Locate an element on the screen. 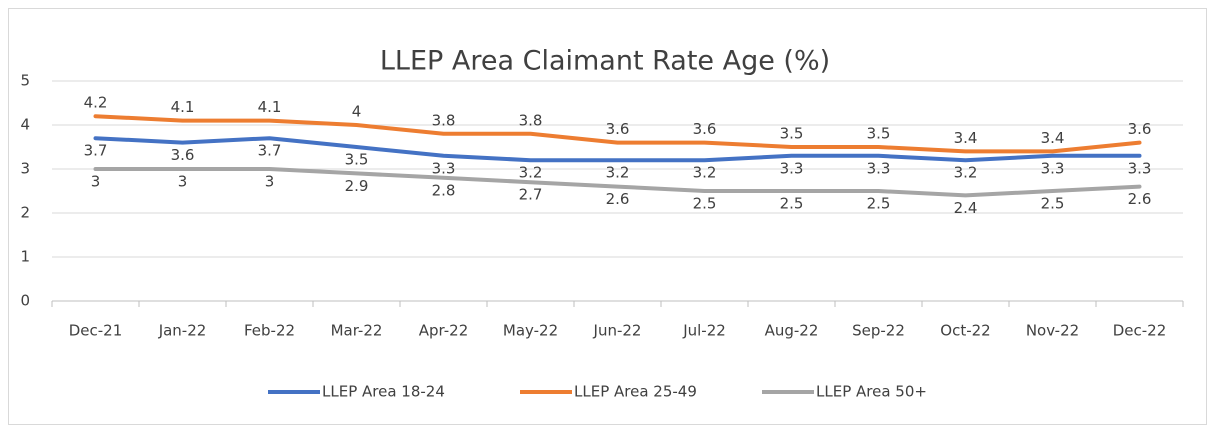 The width and height of the screenshot is (1208, 426). data-label: 2.9 is located at coordinates (357, 186).